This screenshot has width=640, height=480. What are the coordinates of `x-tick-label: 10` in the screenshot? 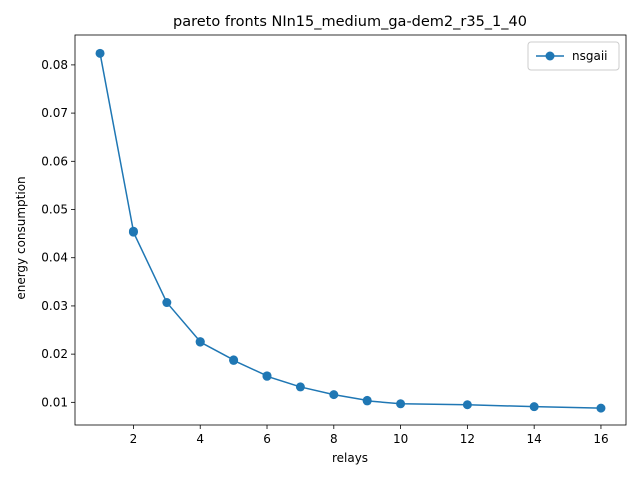 It's located at (400, 439).